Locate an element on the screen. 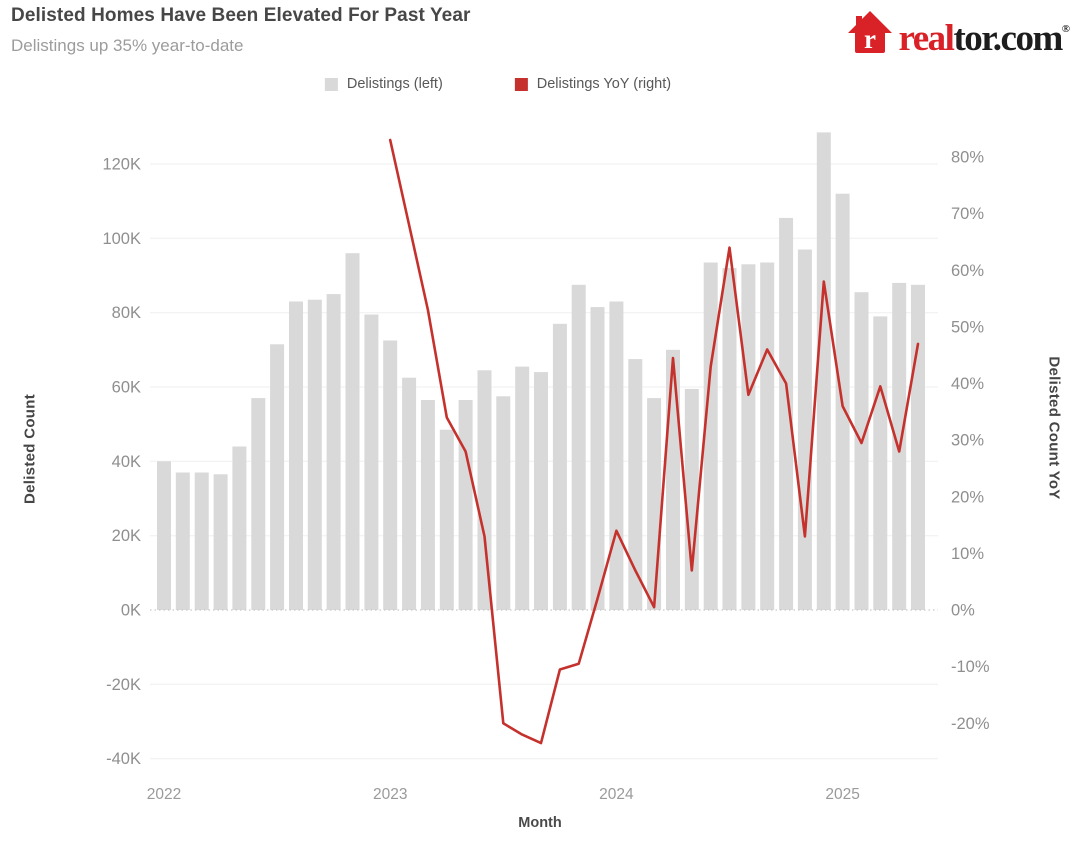 Image resolution: width=1080 pixels, height=844 pixels. left-axis-tick: -40K is located at coordinates (123, 759).